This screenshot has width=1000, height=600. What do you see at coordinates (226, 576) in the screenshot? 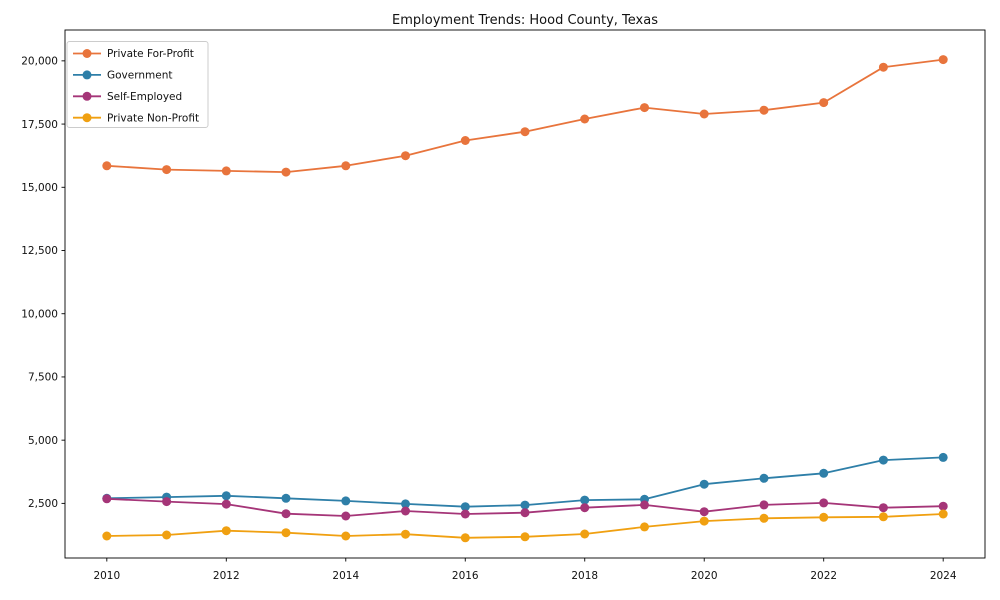
I see `x-tick-label: 2012` at bounding box center [226, 576].